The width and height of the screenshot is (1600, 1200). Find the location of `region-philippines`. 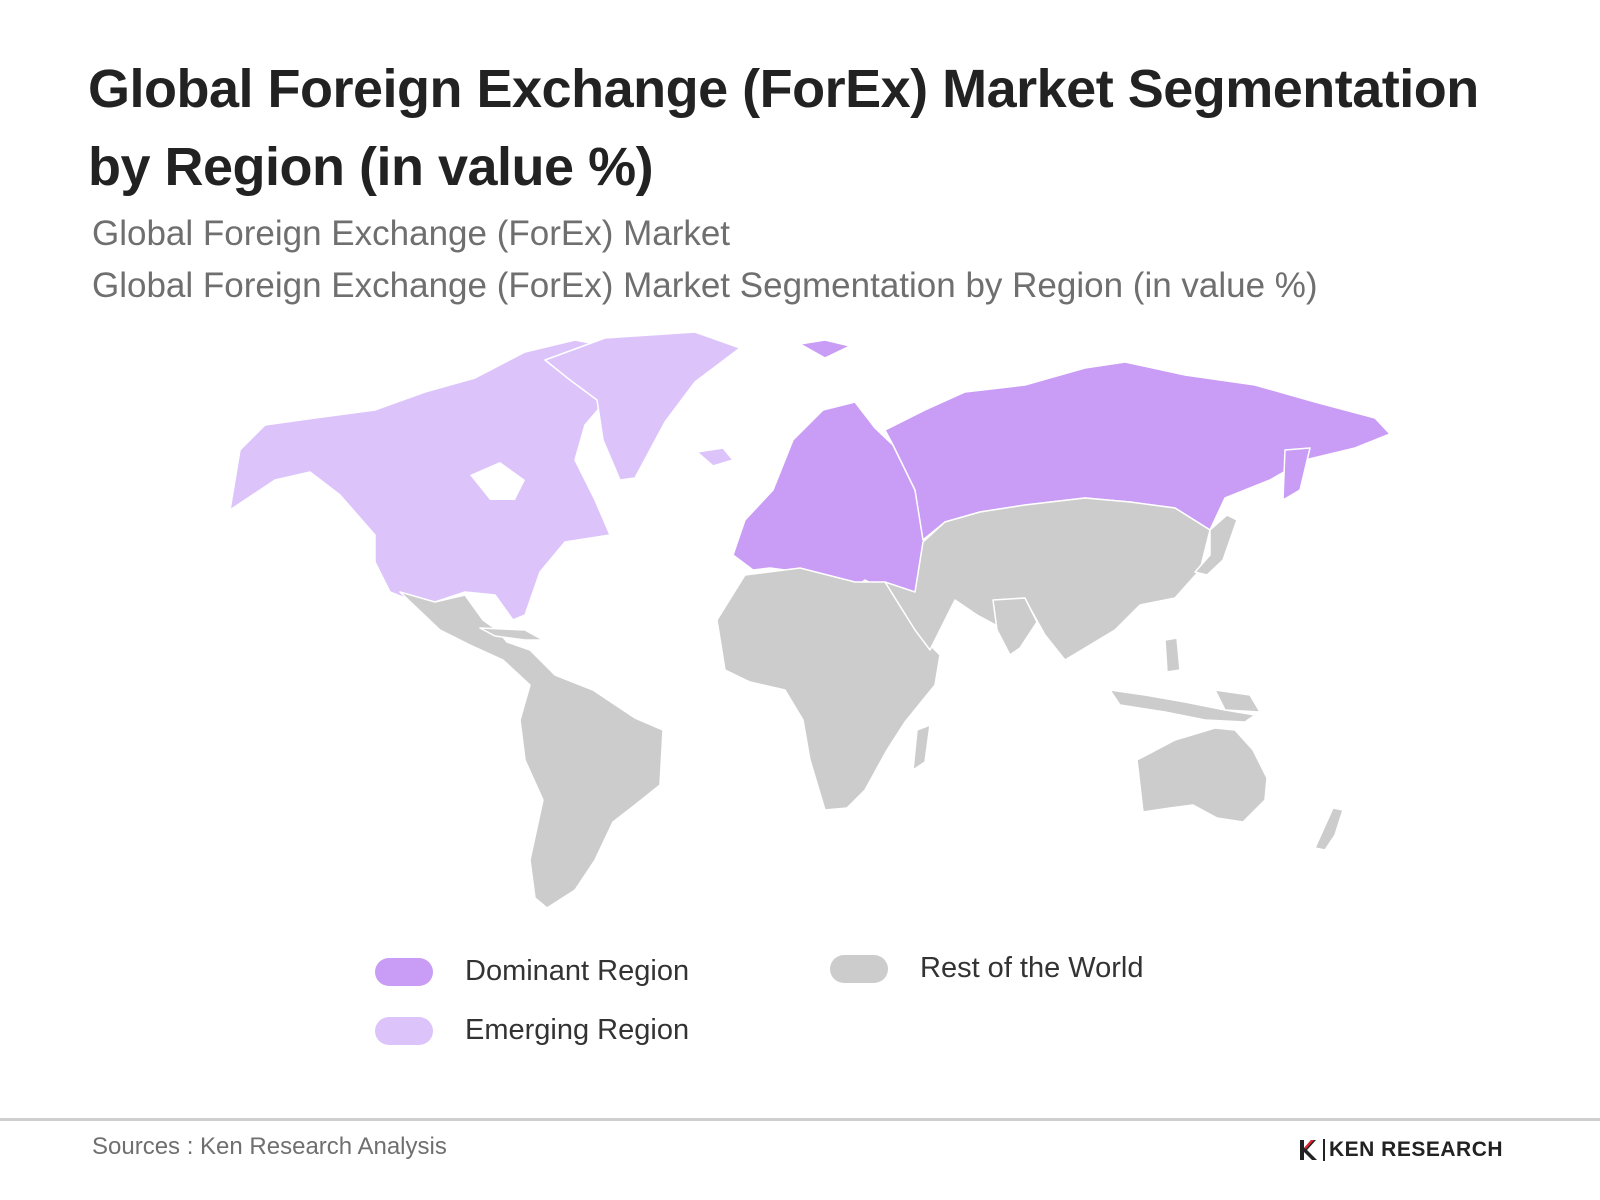

region-philippines is located at coordinates (1172, 655).